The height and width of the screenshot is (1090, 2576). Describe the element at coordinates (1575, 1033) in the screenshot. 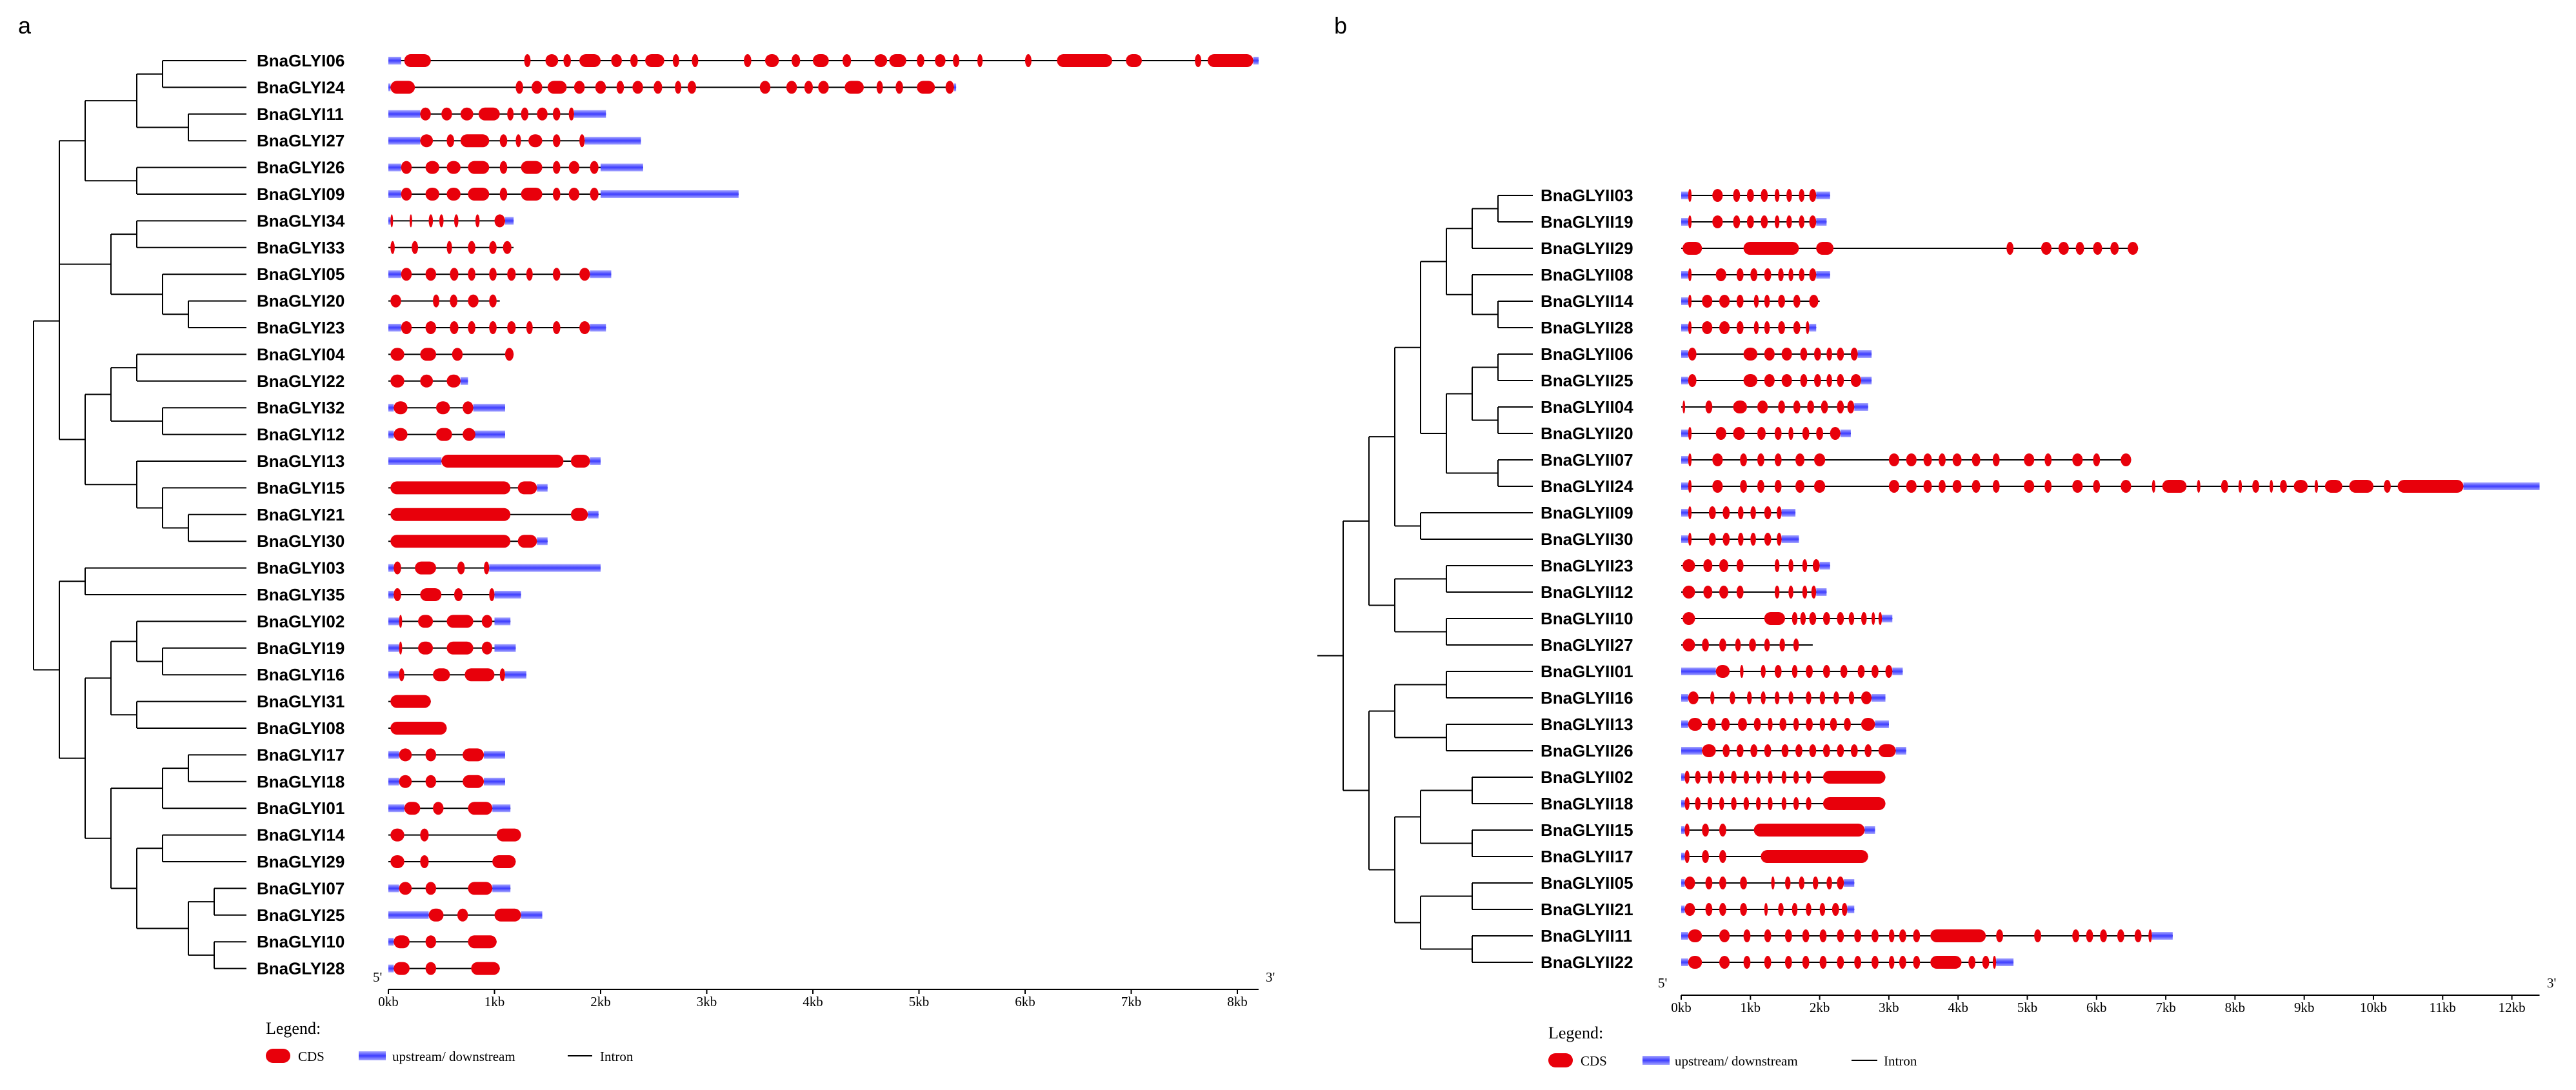

I see `legend-title-b: Legend:` at that location.